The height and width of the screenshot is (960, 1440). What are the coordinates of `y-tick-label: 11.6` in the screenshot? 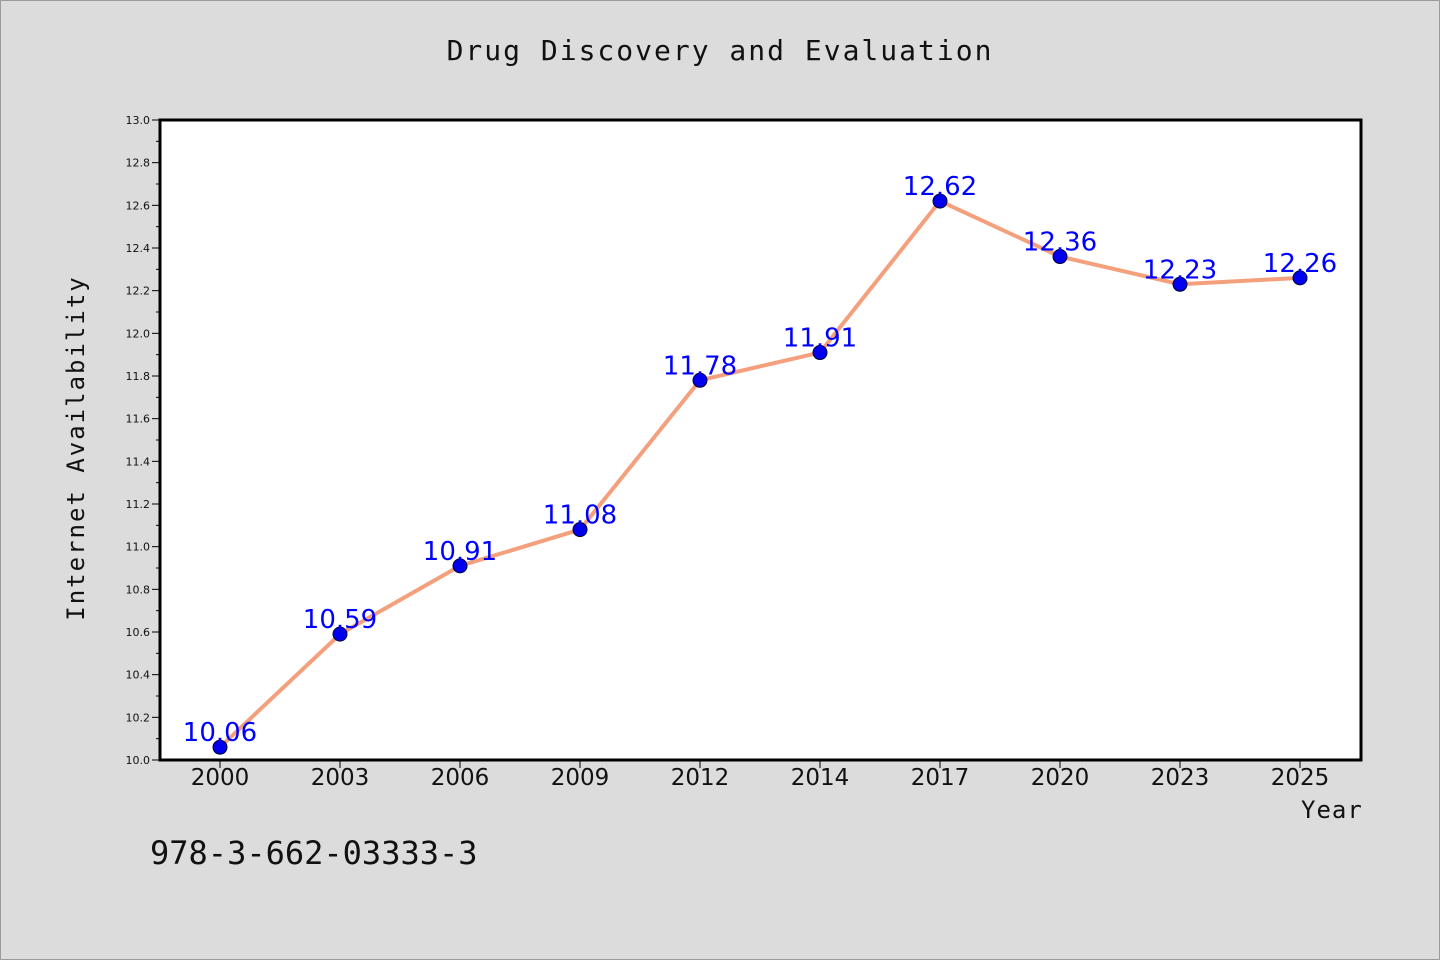 It's located at (138, 419).